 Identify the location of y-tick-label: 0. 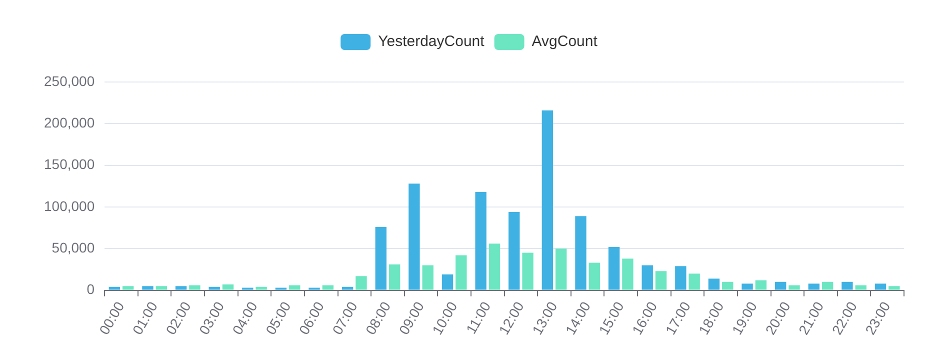
(90, 289).